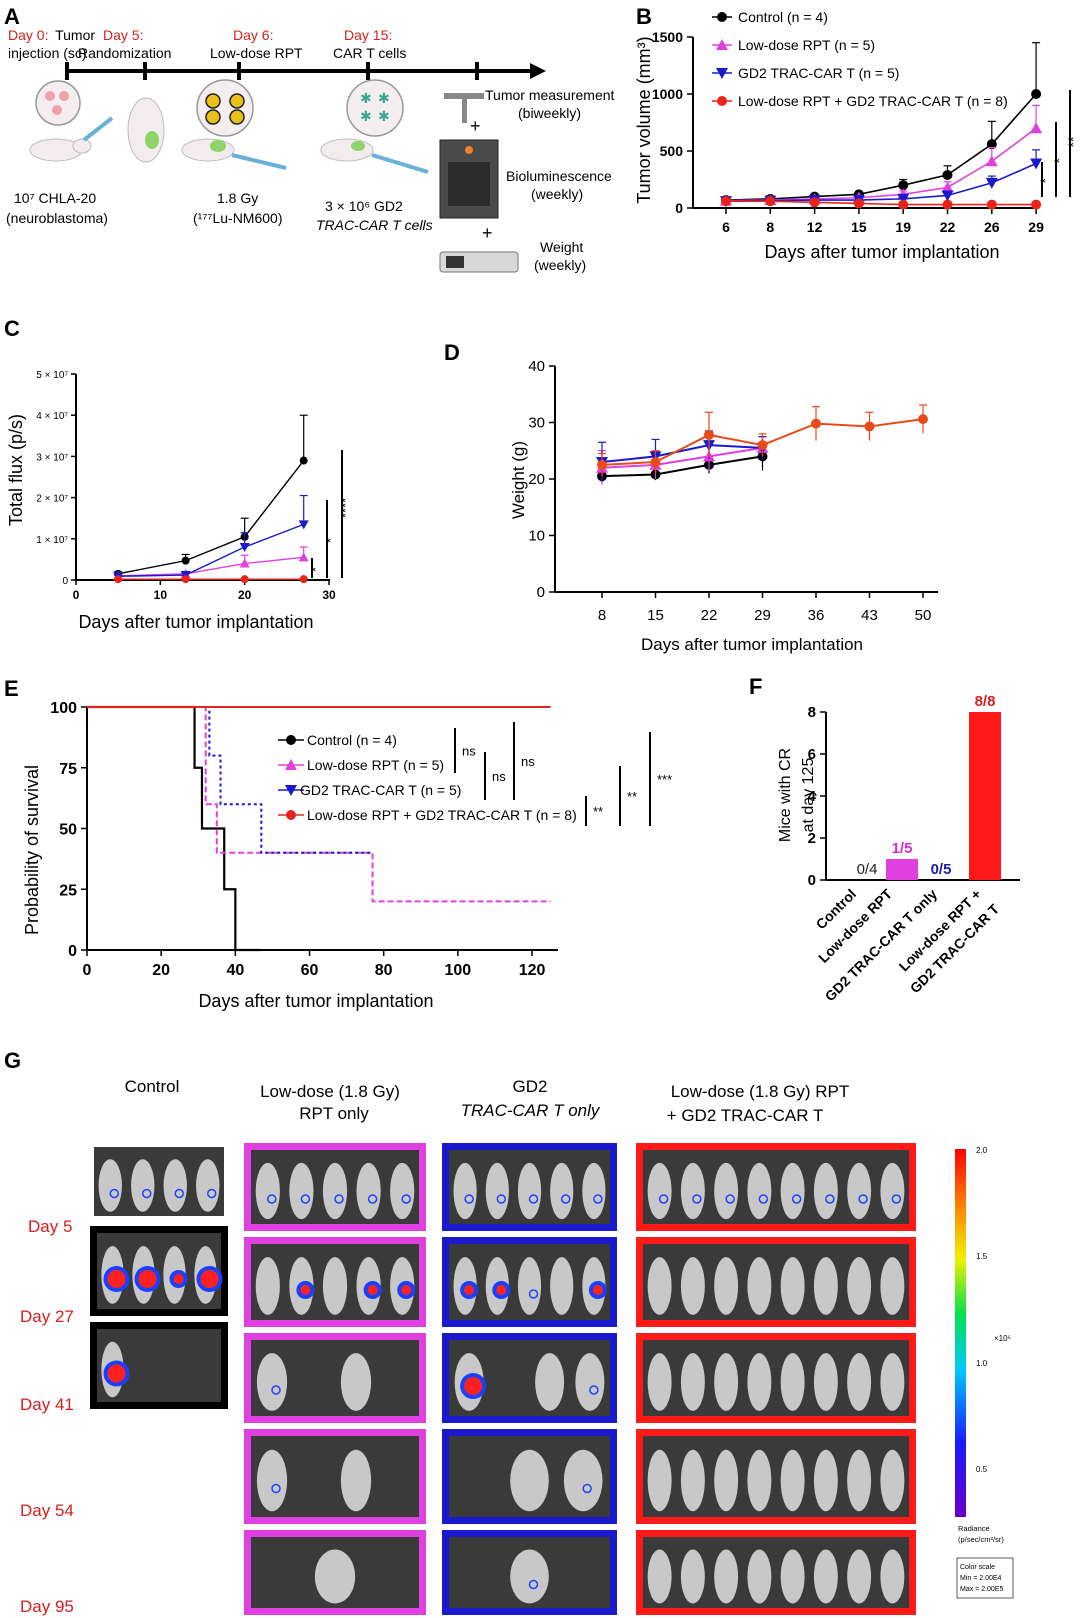 The height and width of the screenshot is (1618, 1080). What do you see at coordinates (455, 262) in the screenshot?
I see `scale-display-icon` at bounding box center [455, 262].